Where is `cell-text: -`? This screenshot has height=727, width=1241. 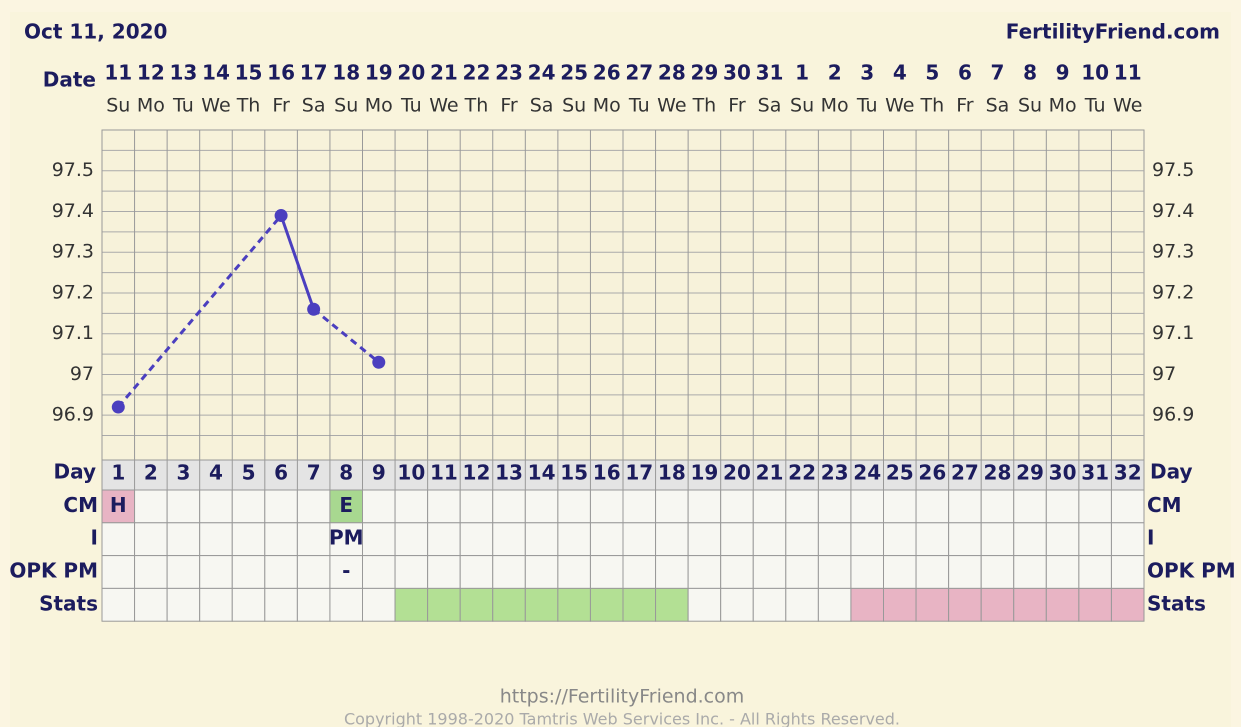 cell-text: - is located at coordinates (346, 571).